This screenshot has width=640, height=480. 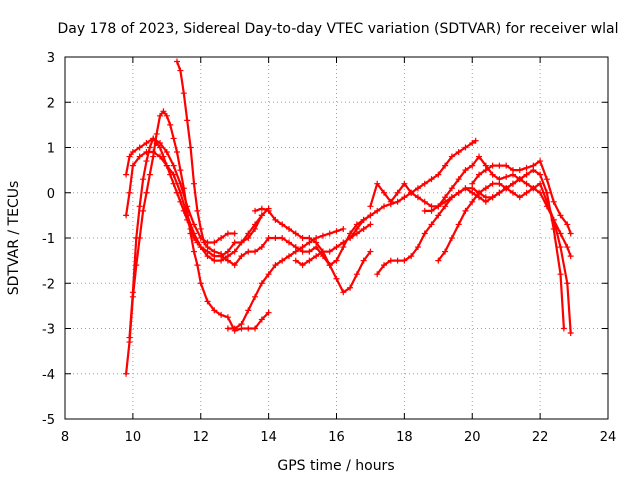 I want to click on x-tick-label: 24, so click(x=608, y=437).